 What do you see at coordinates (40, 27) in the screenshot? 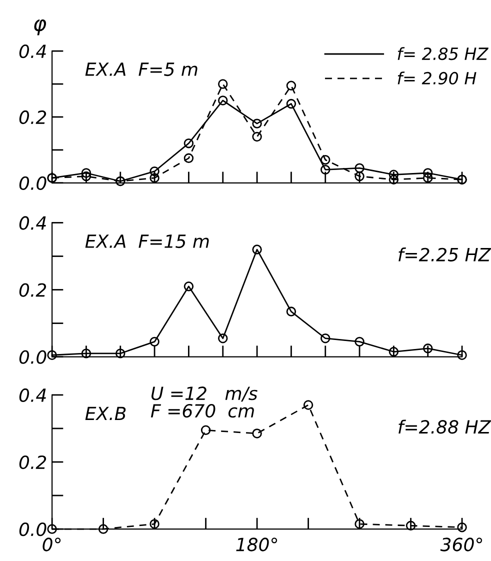
I see `y-axis-title: φ` at bounding box center [40, 27].